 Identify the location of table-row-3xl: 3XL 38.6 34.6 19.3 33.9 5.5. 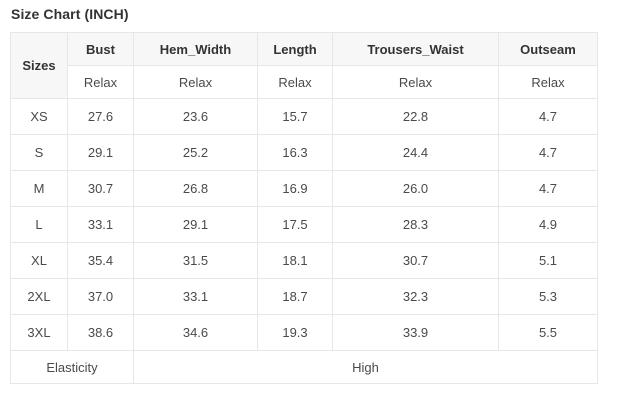
(304, 332).